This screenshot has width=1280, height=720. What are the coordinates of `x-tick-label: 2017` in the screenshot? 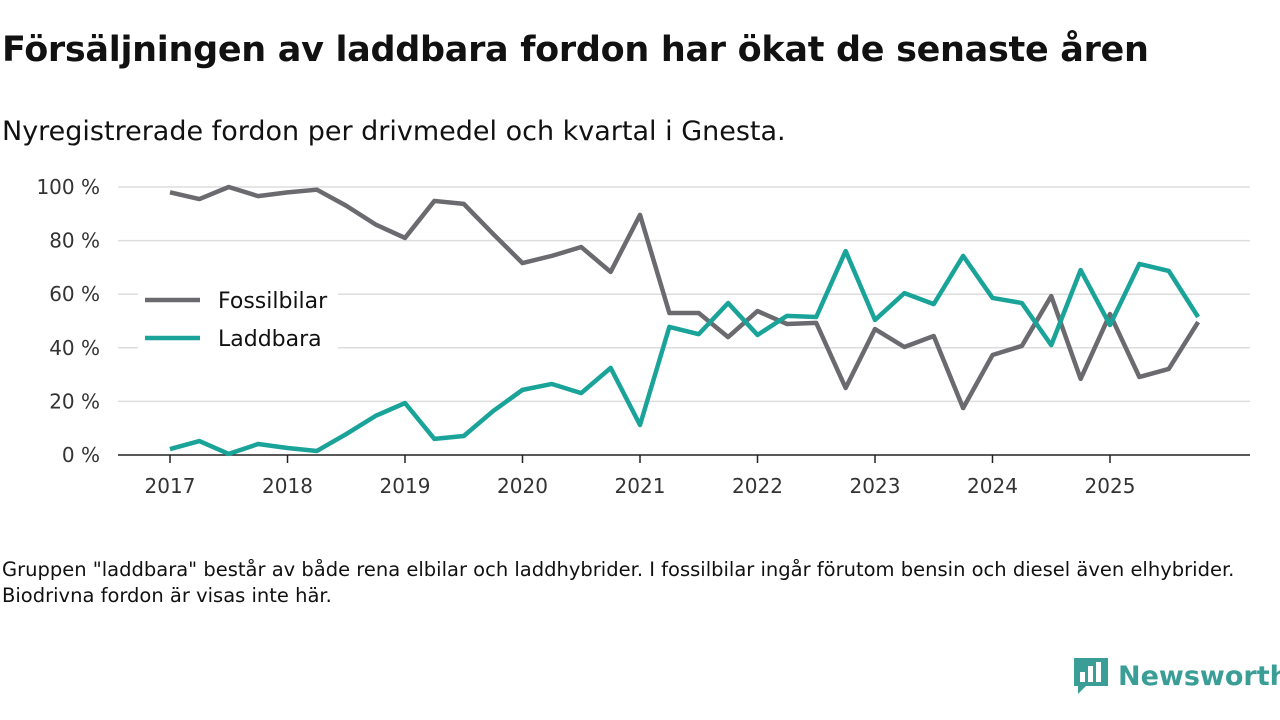 It's located at (170, 486).